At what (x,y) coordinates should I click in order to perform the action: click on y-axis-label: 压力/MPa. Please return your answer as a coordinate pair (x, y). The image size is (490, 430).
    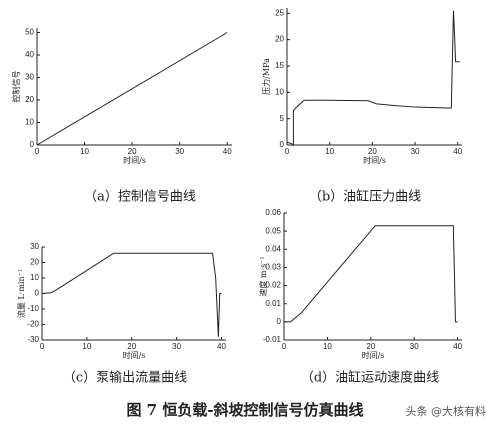
    Looking at the image, I should click on (266, 76).